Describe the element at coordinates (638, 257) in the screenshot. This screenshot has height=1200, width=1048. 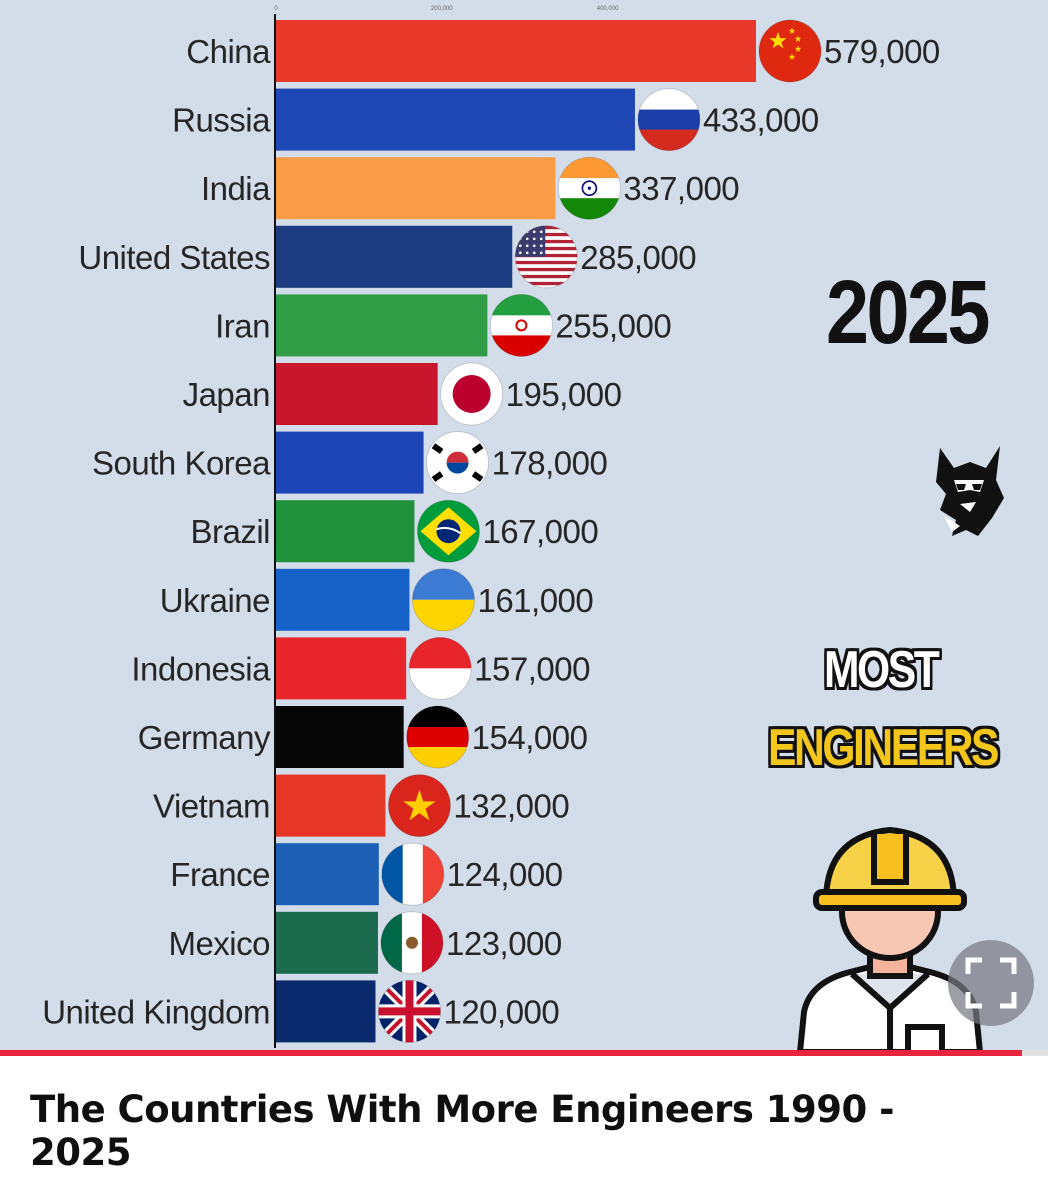
I see `value-label: 285,000` at that location.